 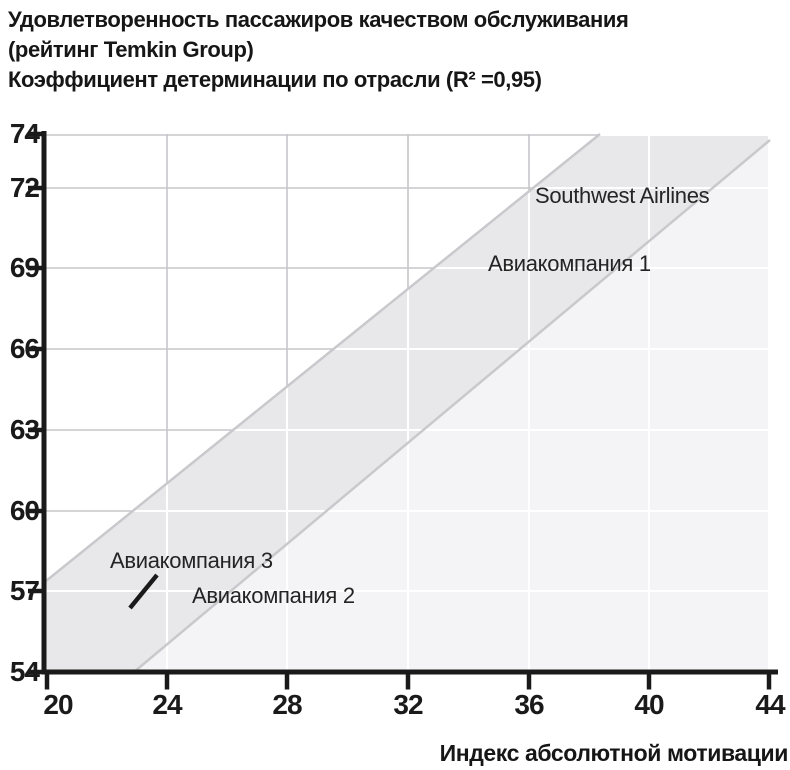 What do you see at coordinates (24, 429) in the screenshot?
I see `y-tick-label-63: 63` at bounding box center [24, 429].